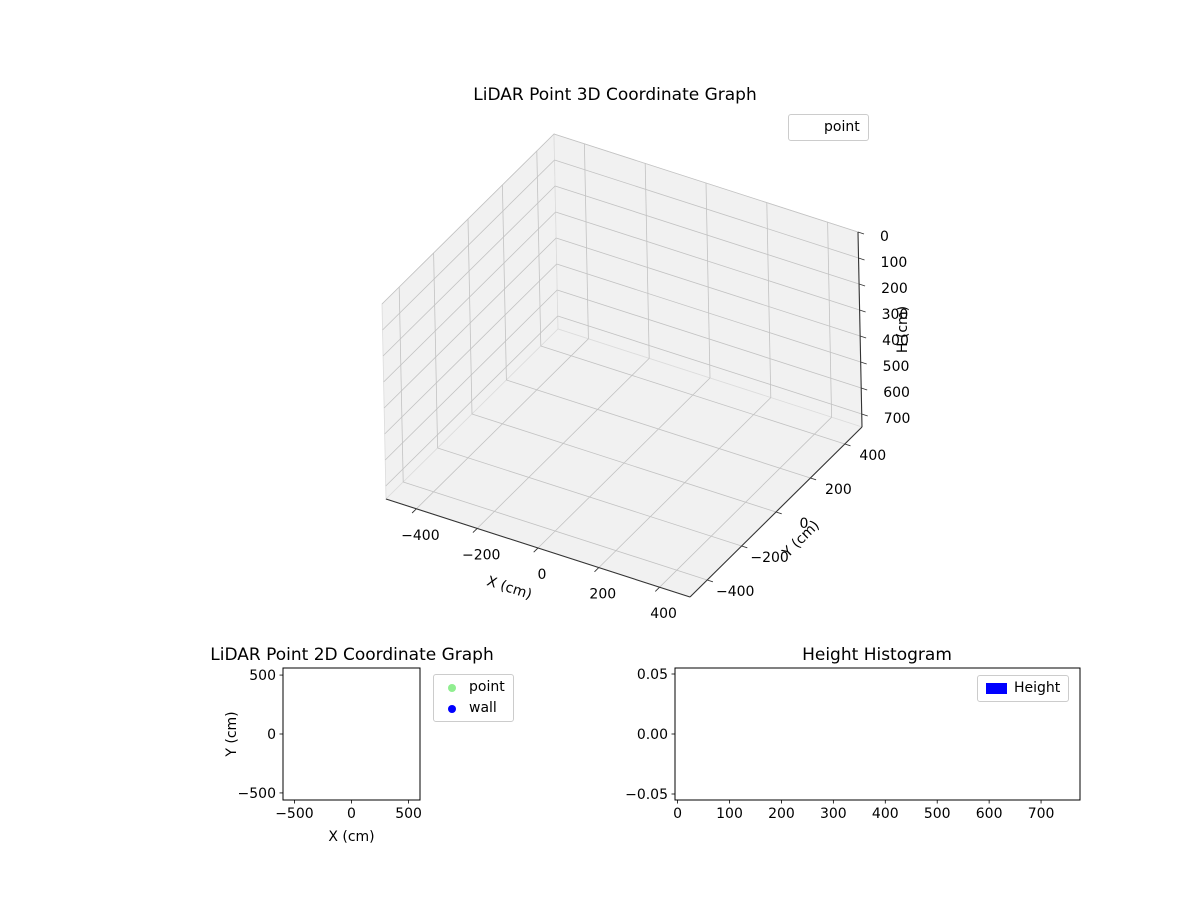  I want to click on legend-label-height: Height, so click(1037, 688).